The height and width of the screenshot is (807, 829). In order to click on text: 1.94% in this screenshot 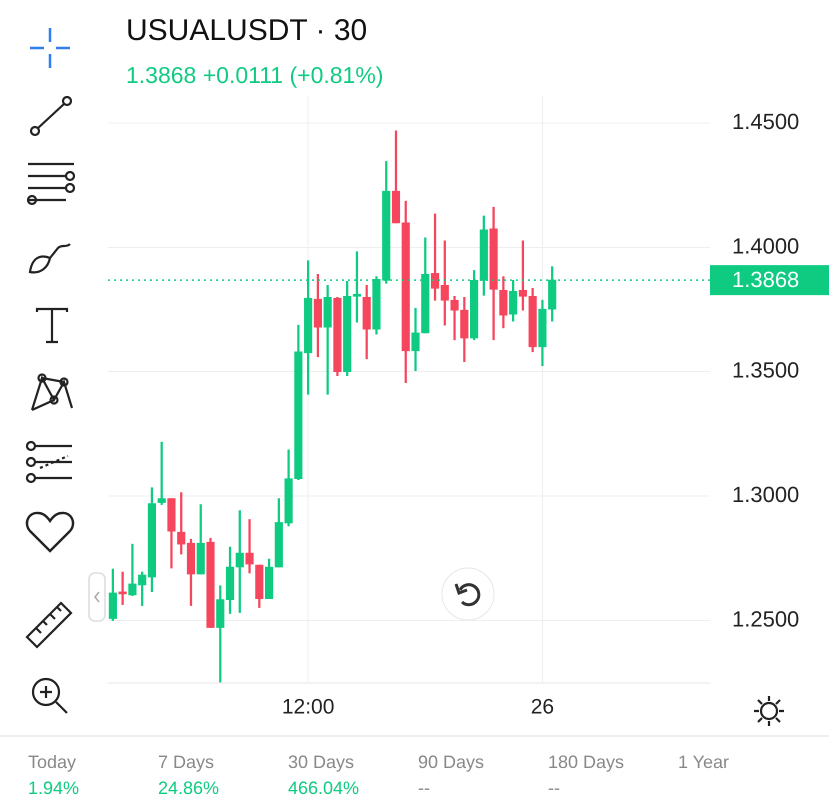, I will do `click(54, 788)`.